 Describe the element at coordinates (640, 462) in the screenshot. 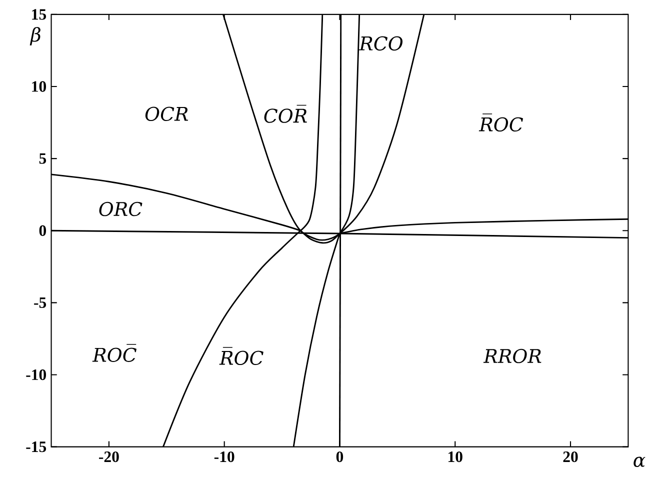

I see `x-axis-title: α` at that location.